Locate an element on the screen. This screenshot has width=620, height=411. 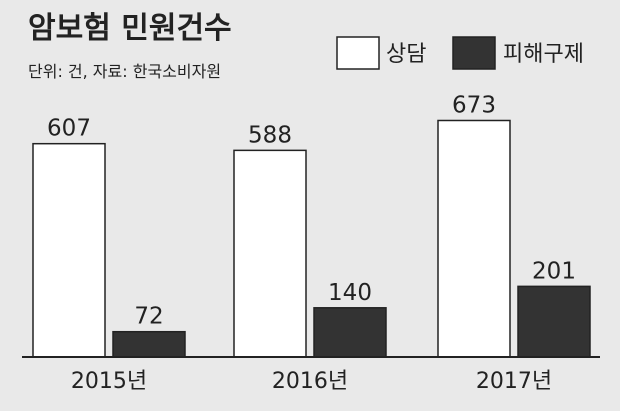
value-label-consult-2: 588 is located at coordinates (270, 135).